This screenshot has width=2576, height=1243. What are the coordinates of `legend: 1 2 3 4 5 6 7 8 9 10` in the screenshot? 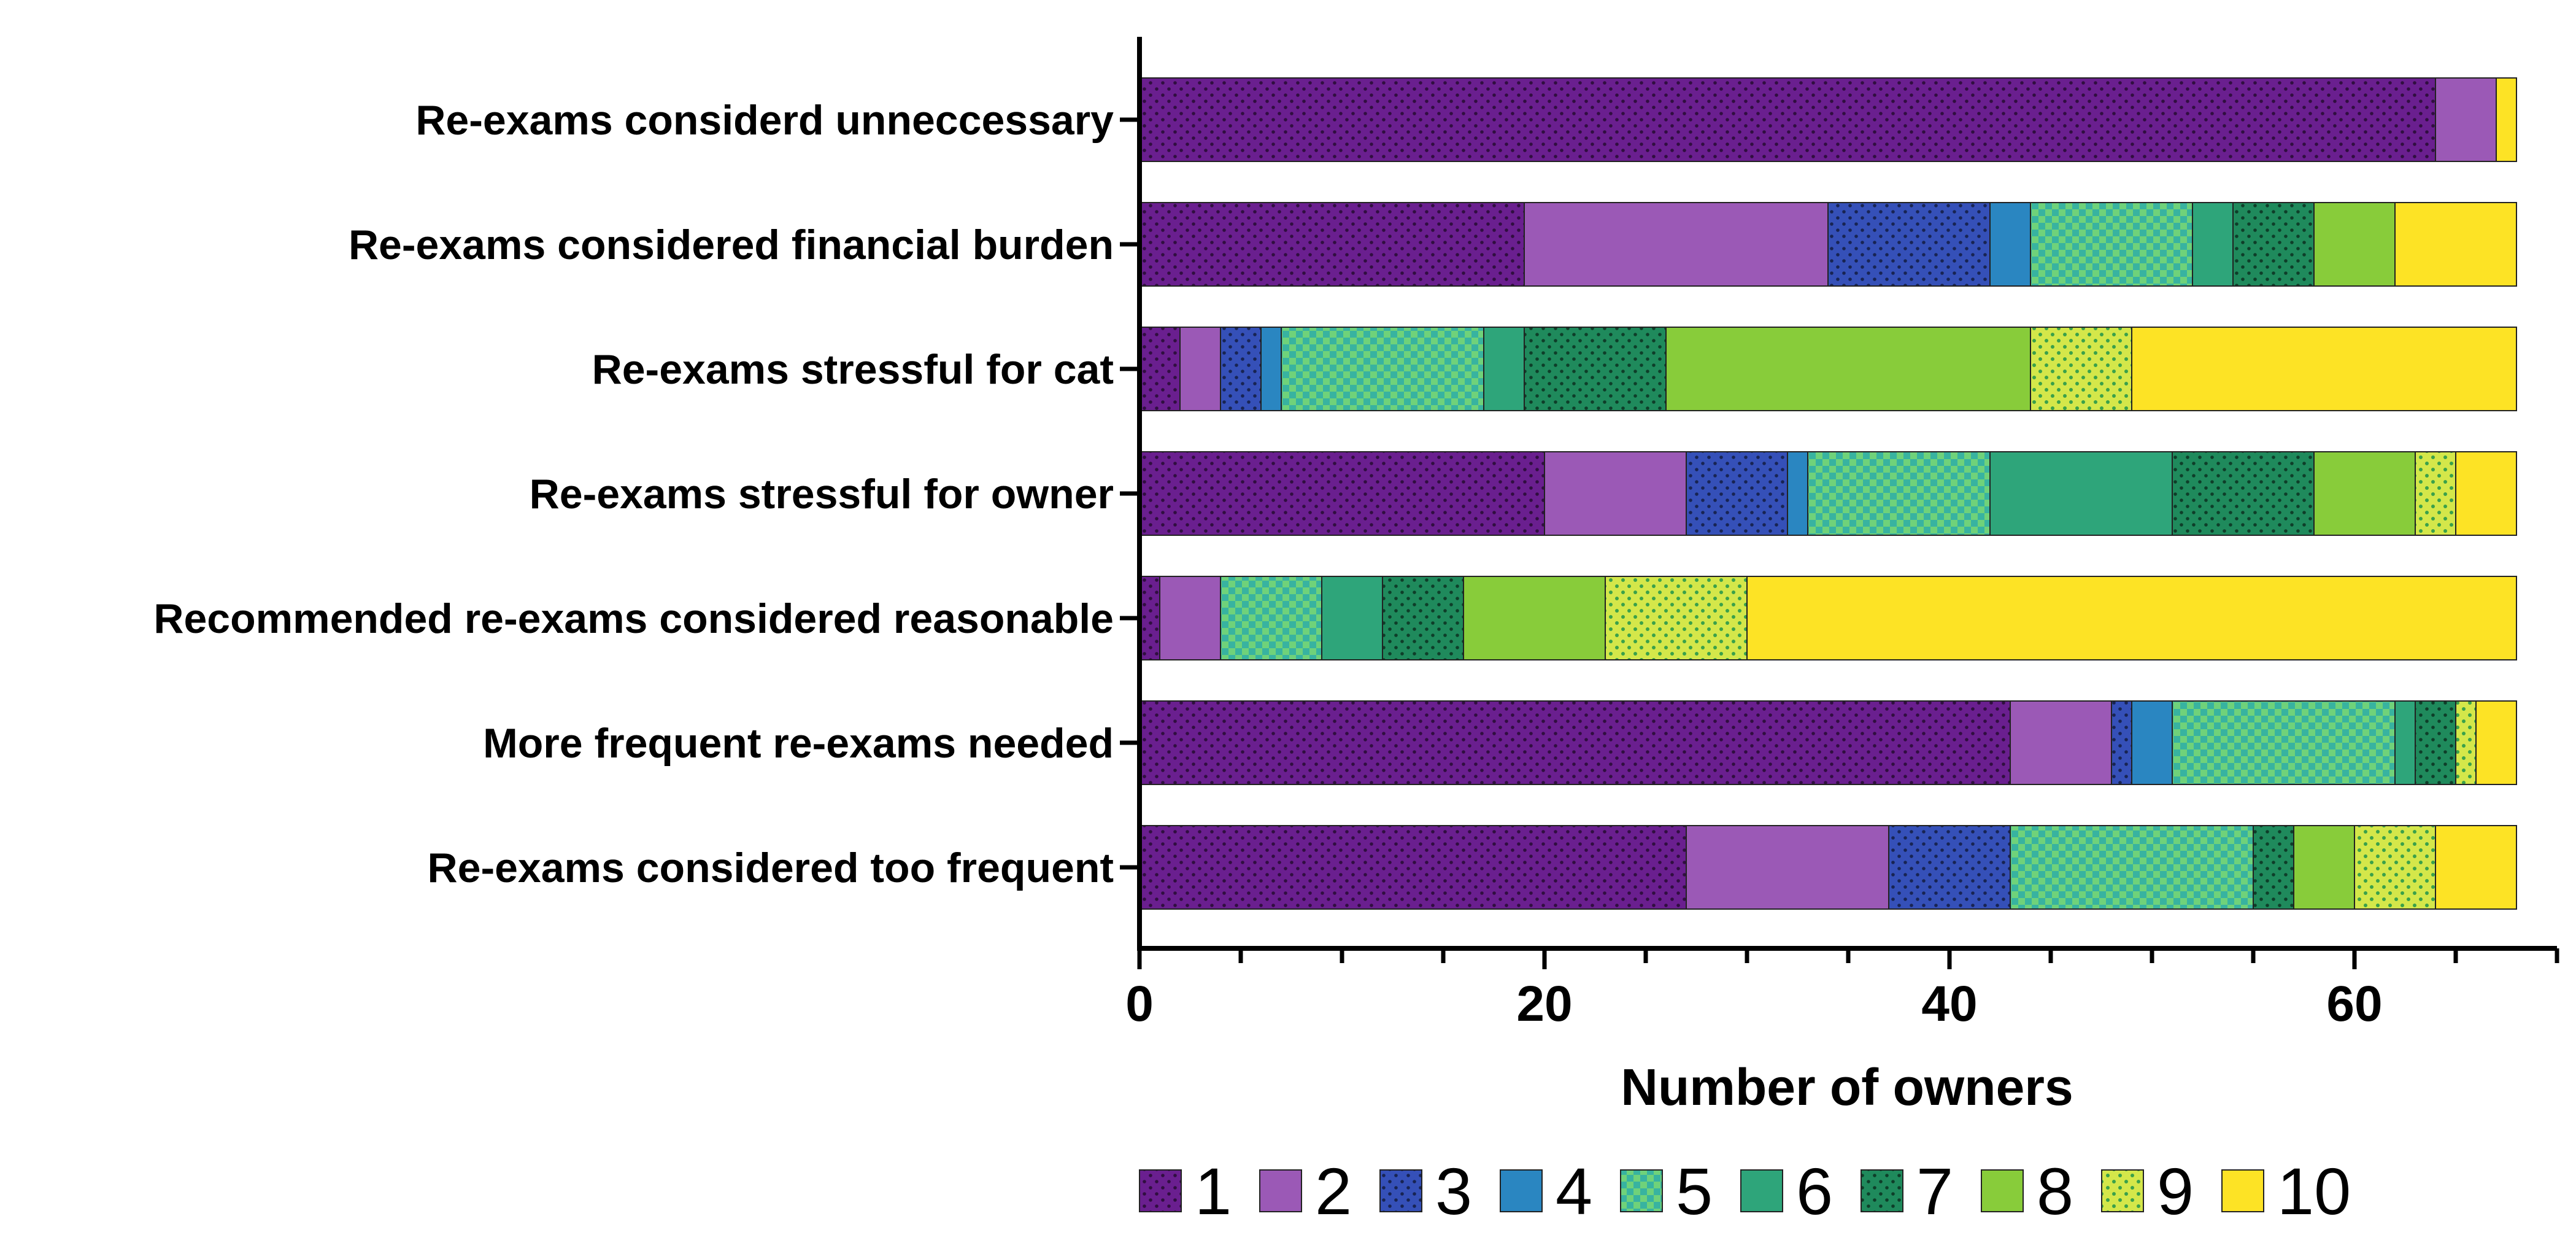 It's located at (1745, 1191).